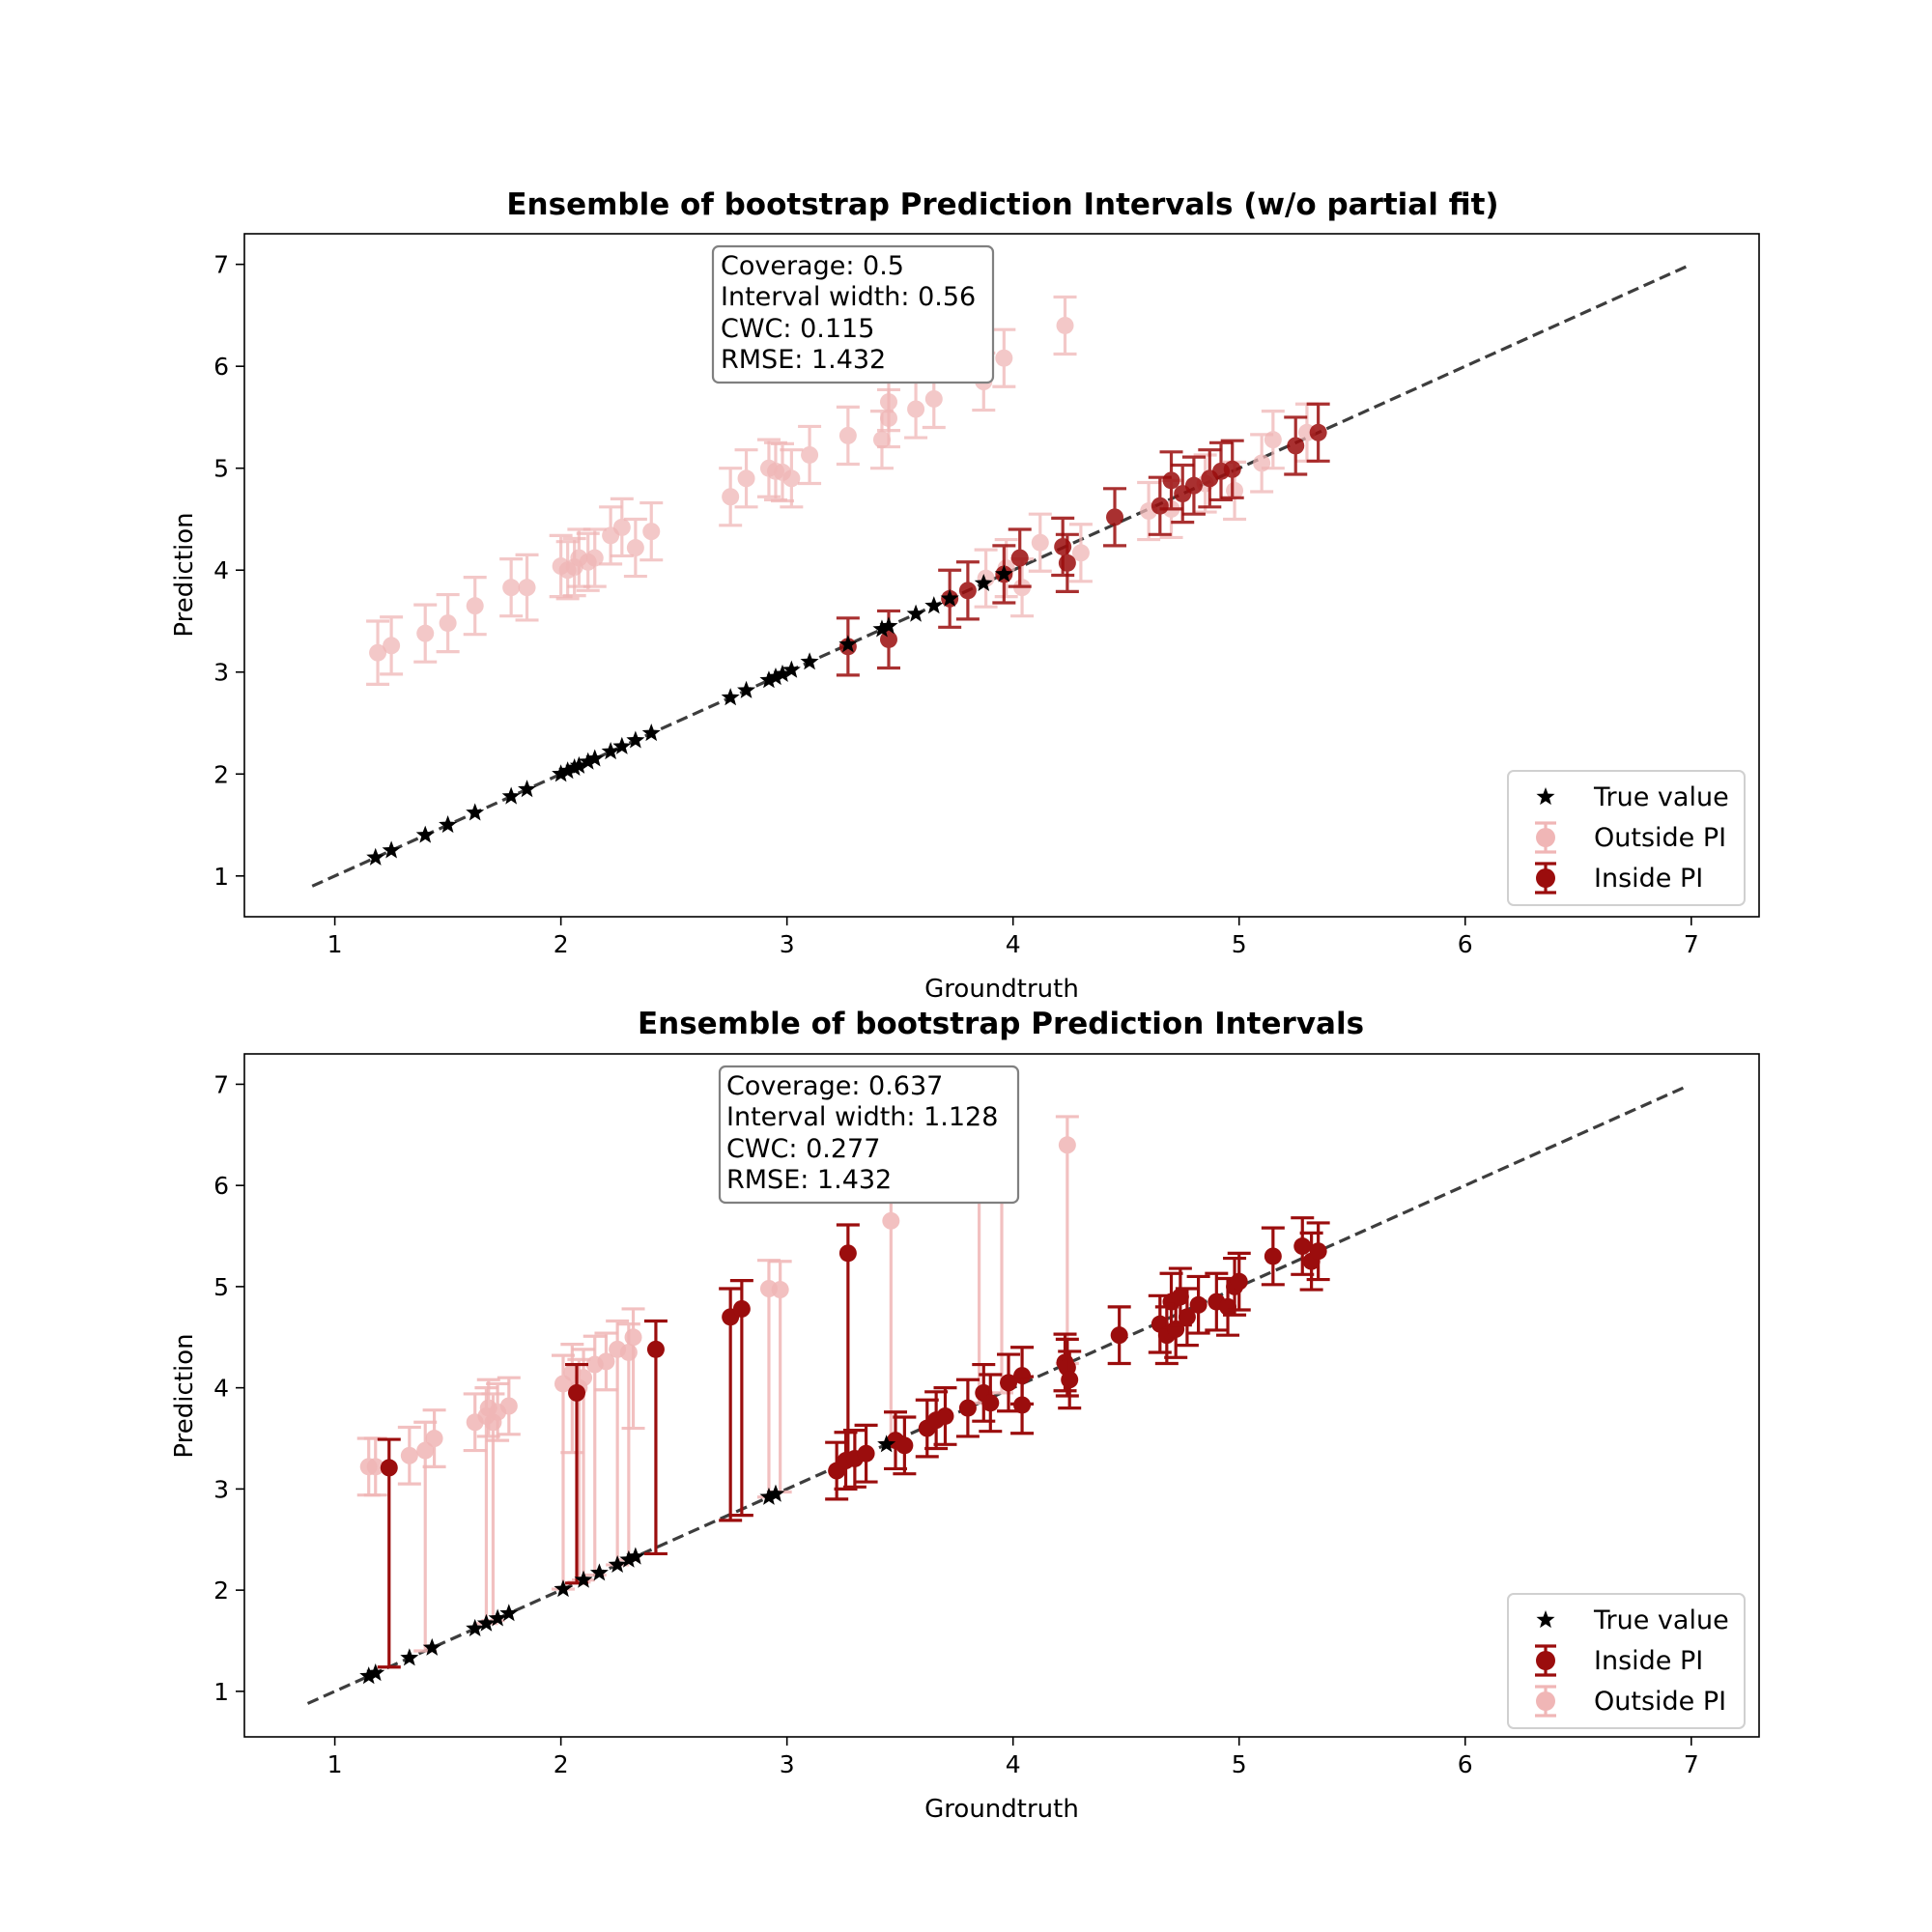  What do you see at coordinates (848, 297) in the screenshot?
I see `metric-interval-width: Interval width: 0.56` at bounding box center [848, 297].